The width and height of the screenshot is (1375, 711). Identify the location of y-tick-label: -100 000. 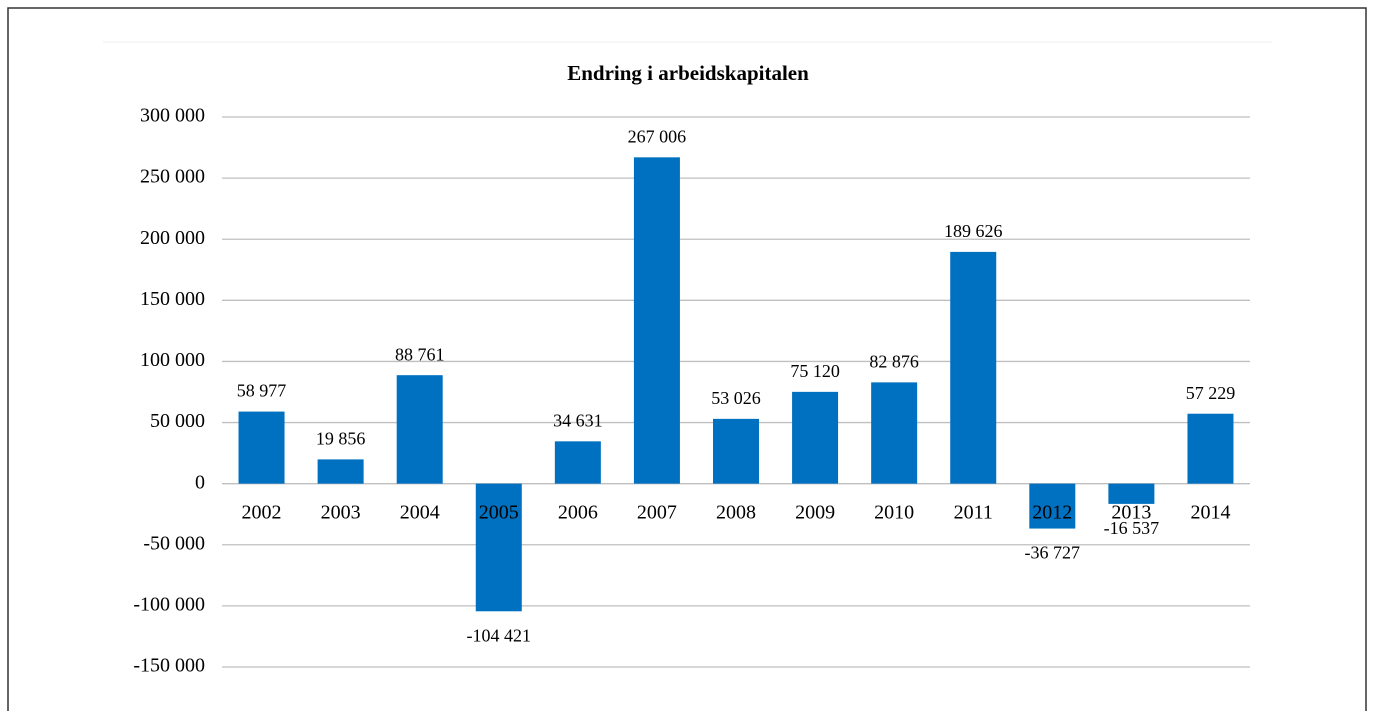
(169, 604).